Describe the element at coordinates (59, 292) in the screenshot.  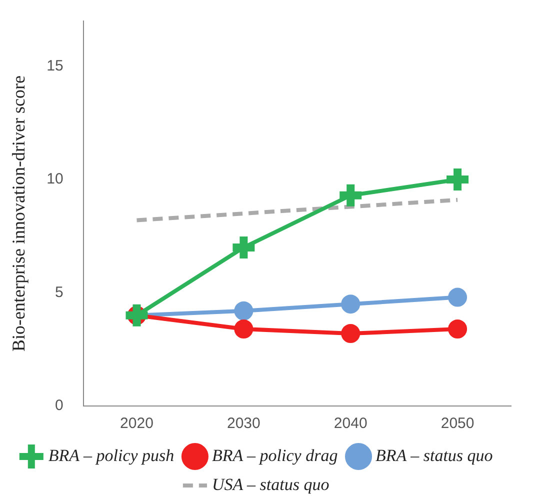
I see `y-tick-label: 5` at that location.